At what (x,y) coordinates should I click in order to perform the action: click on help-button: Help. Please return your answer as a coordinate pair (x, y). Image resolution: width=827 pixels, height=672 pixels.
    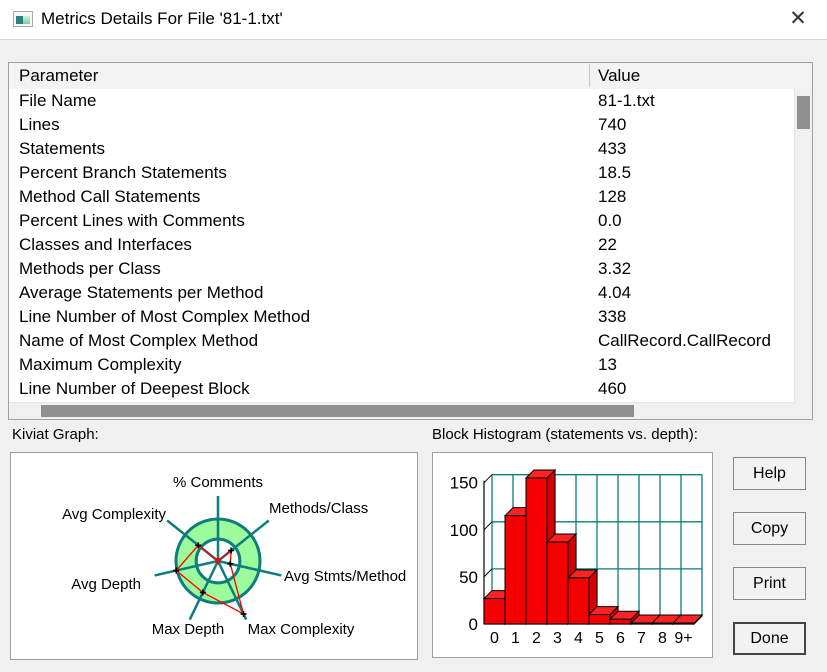
    Looking at the image, I should click on (769, 473).